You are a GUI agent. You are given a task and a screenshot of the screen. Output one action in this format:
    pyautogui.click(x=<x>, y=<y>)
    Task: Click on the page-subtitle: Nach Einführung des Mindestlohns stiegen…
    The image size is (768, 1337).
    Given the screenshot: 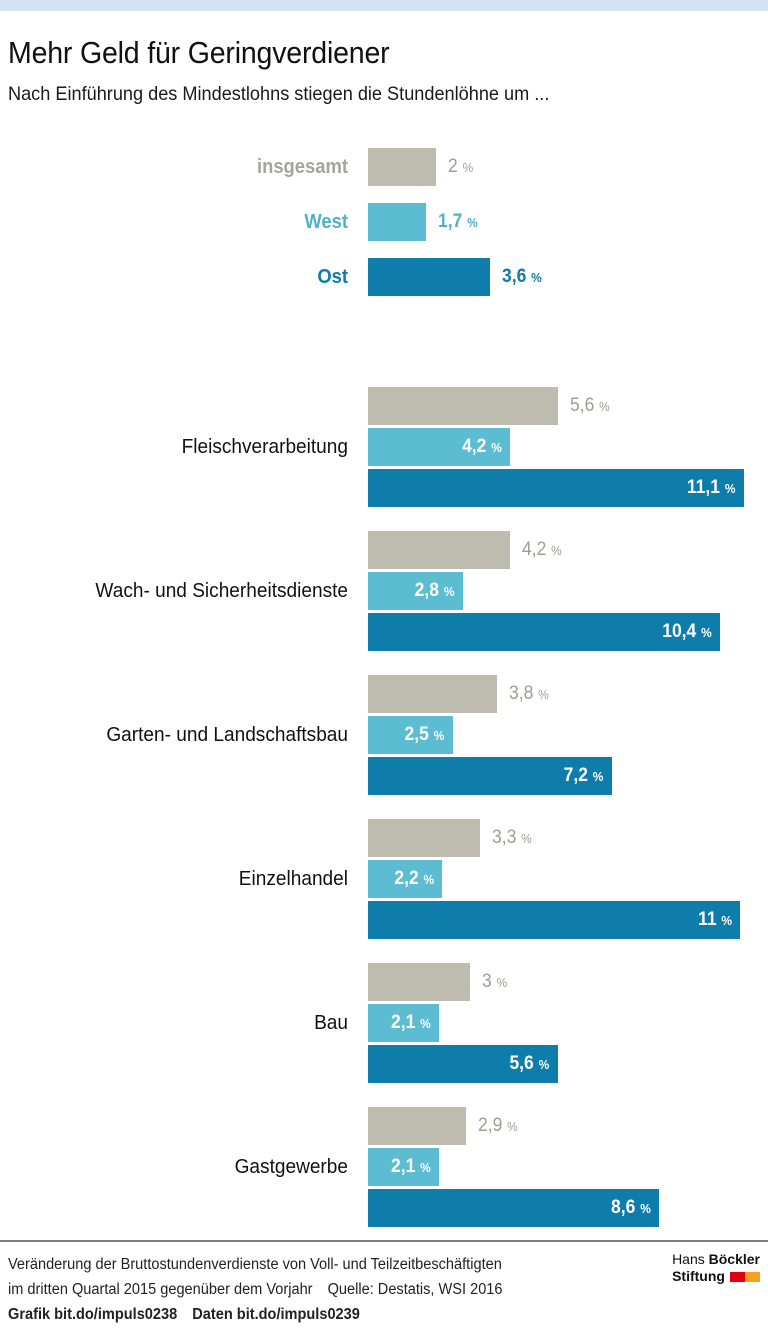 What is the action you would take?
    pyautogui.click(x=279, y=94)
    